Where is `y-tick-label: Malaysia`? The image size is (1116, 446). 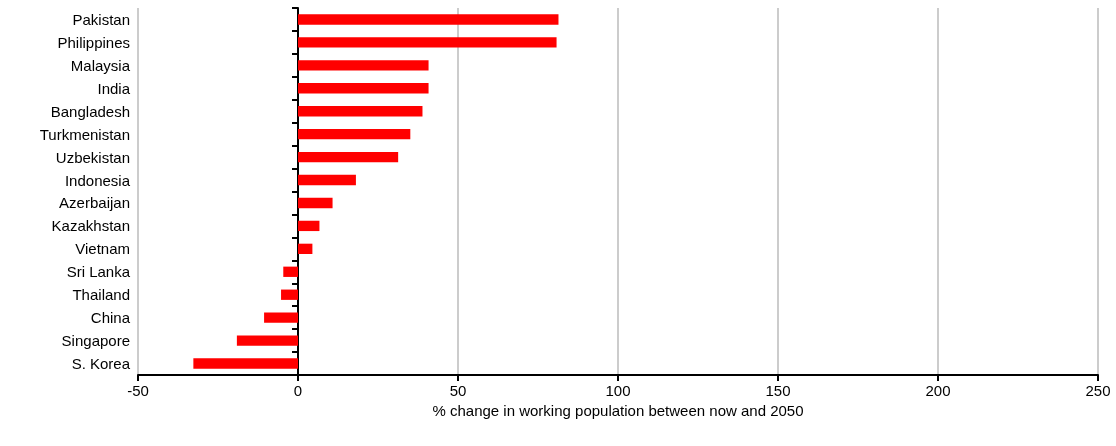 y-tick-label: Malaysia is located at coordinates (100, 65).